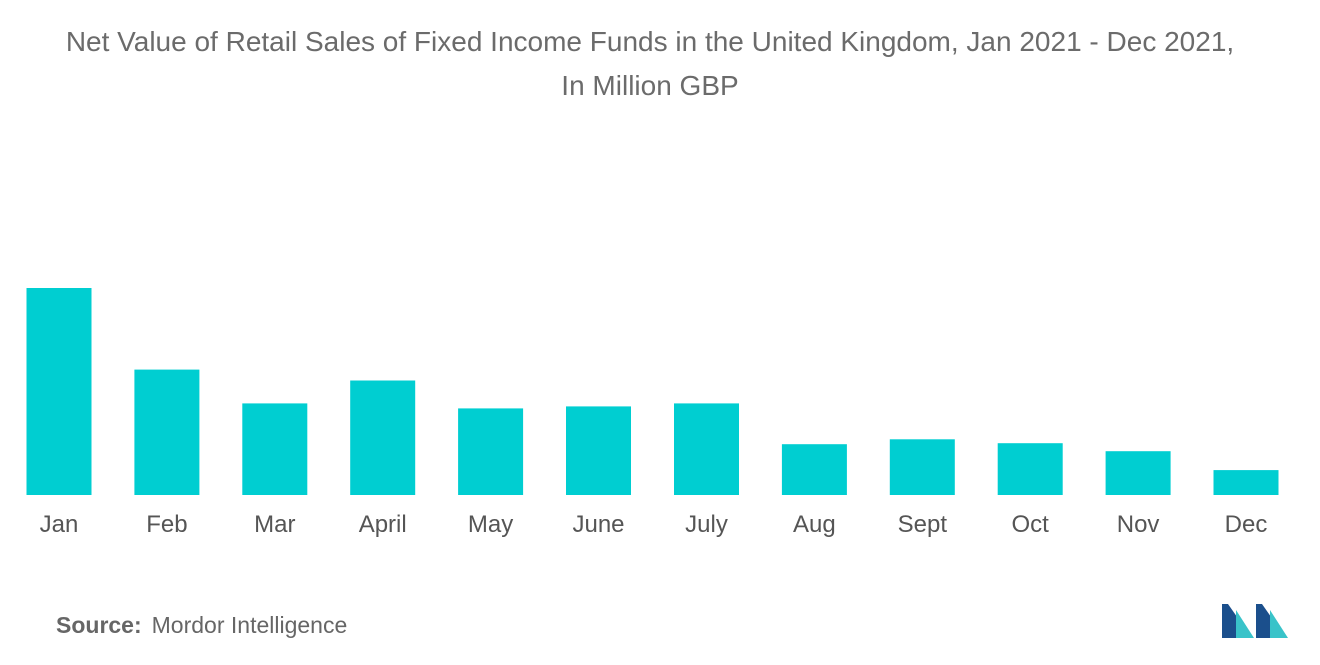 The image size is (1320, 665). I want to click on bar-dec, so click(1246, 482).